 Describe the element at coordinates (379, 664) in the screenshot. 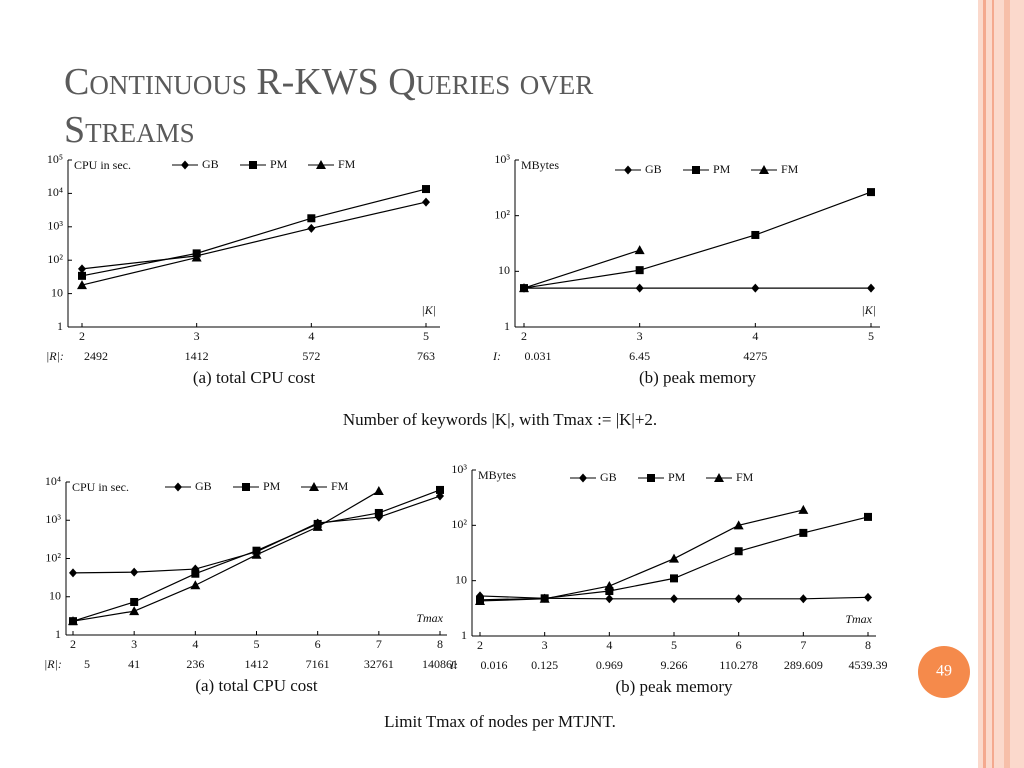

I see `x2-label: 32761` at that location.